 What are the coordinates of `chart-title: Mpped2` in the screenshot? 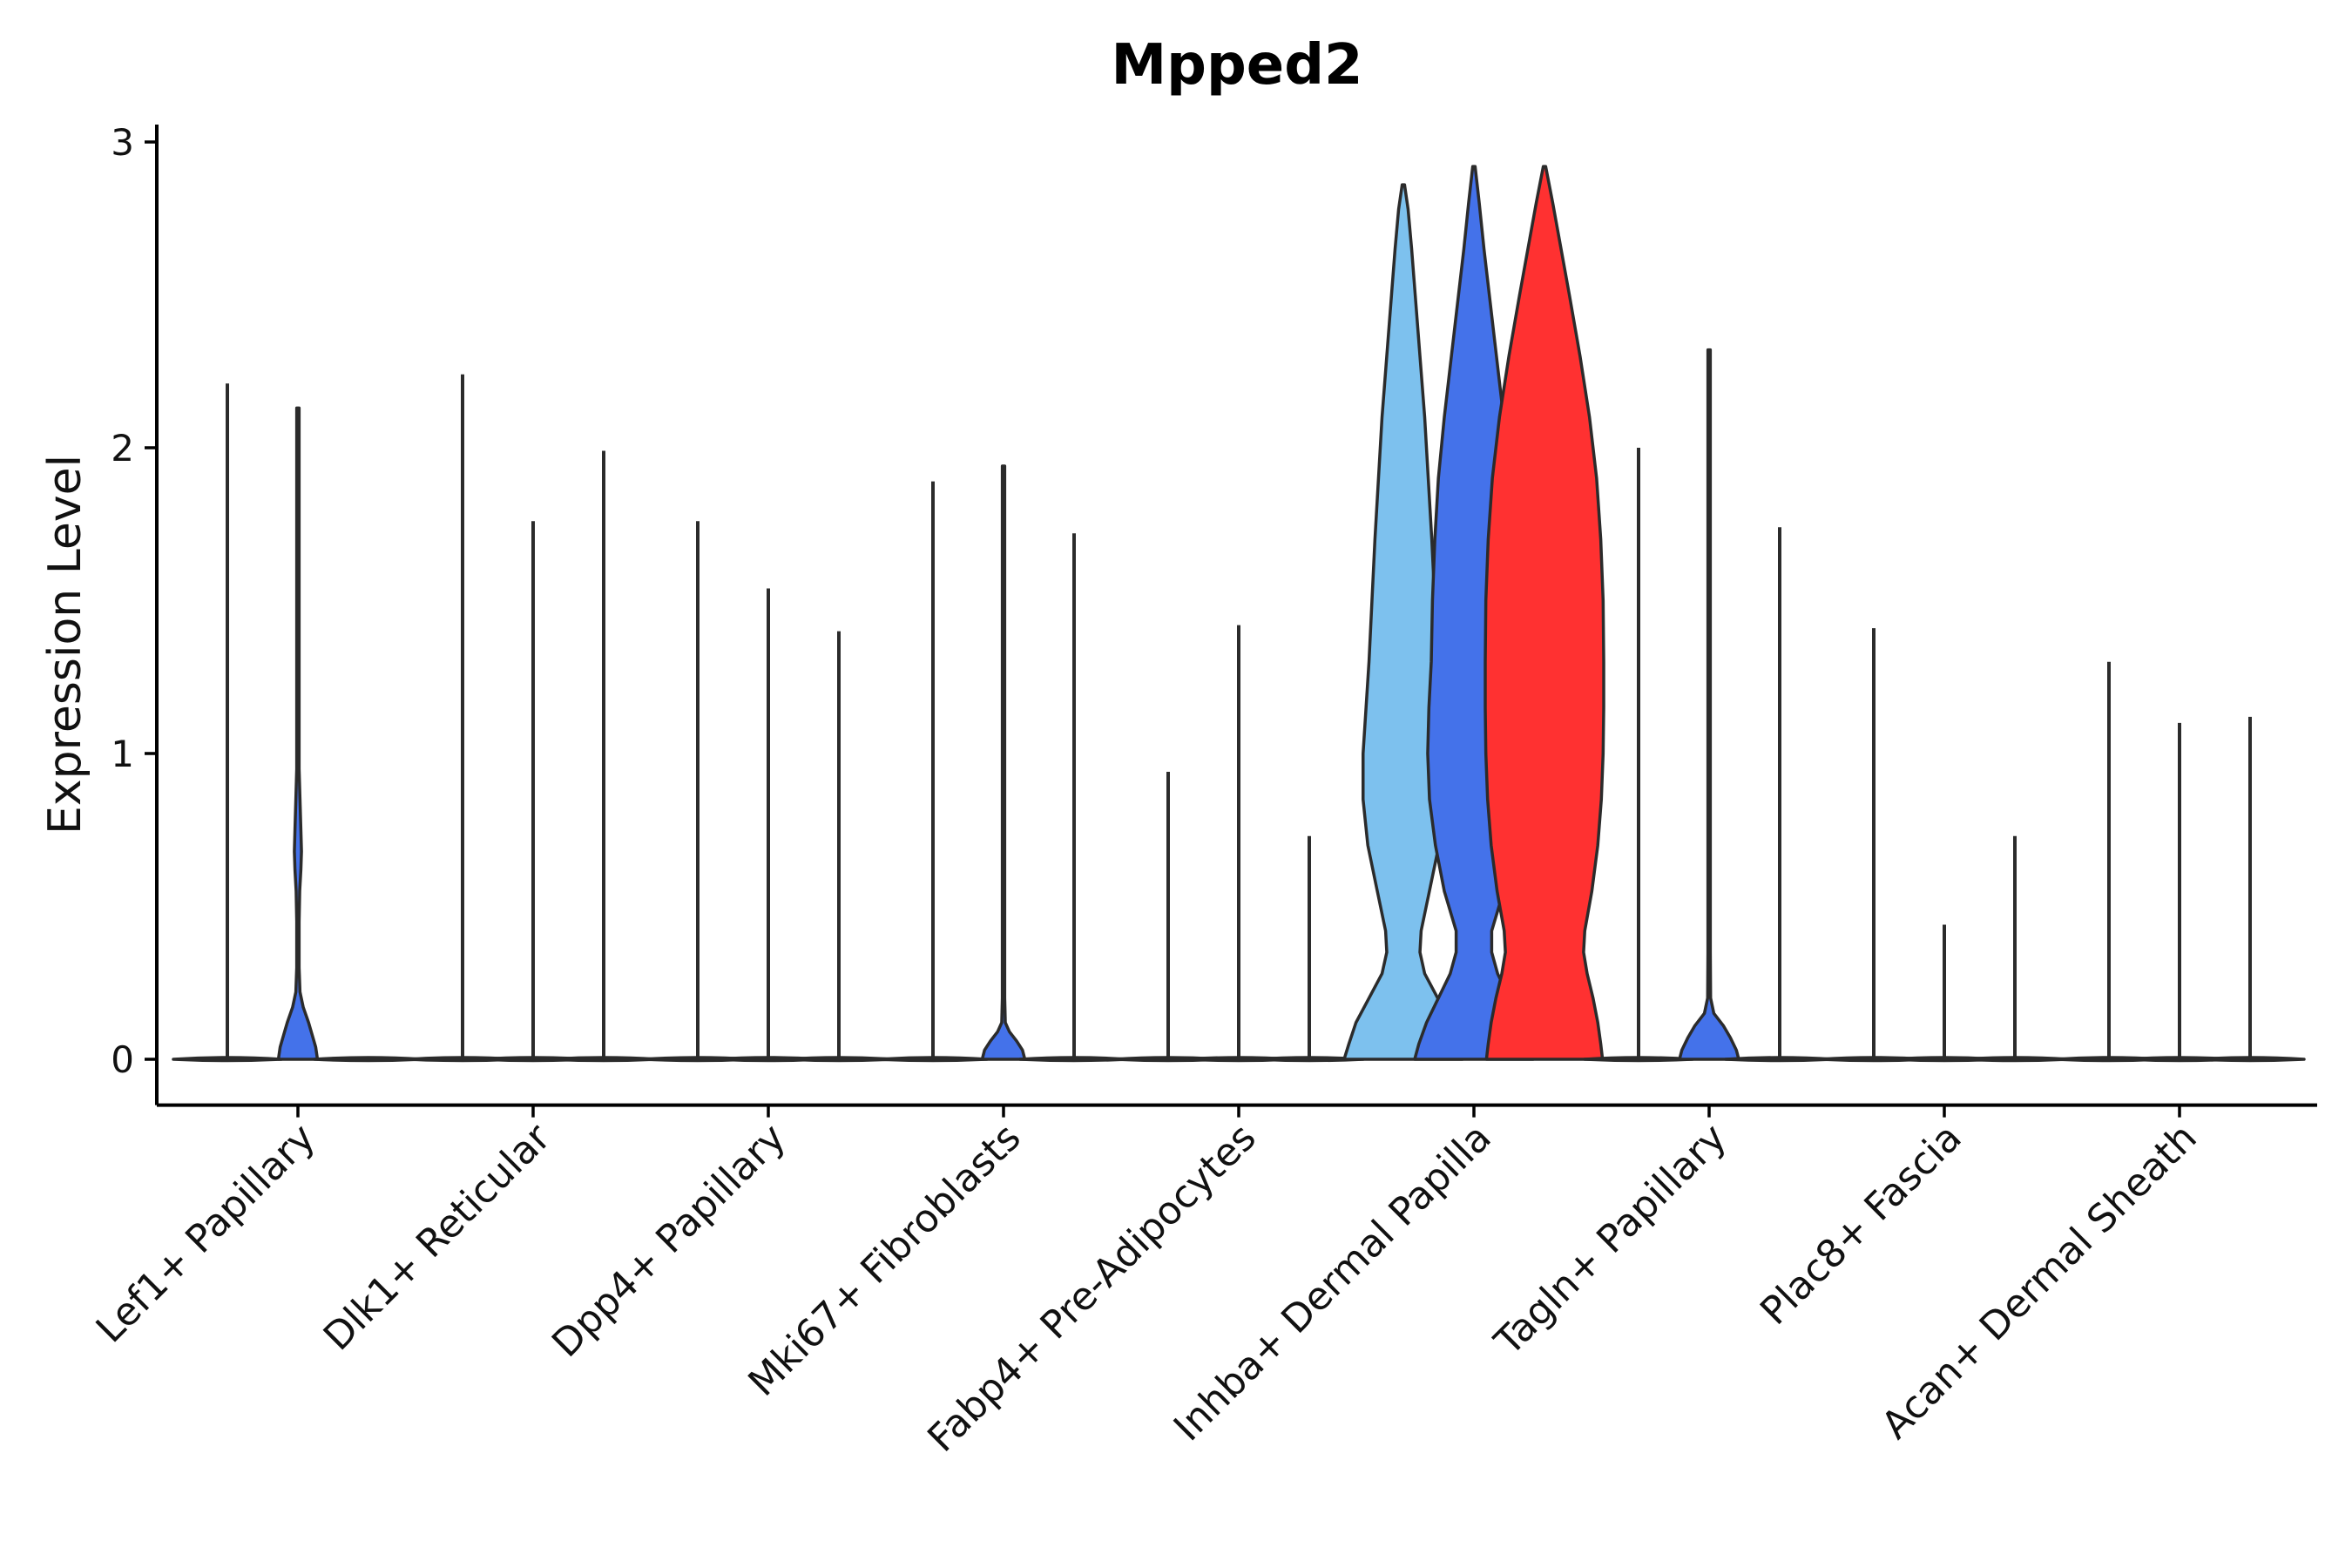 It's located at (1236, 66).